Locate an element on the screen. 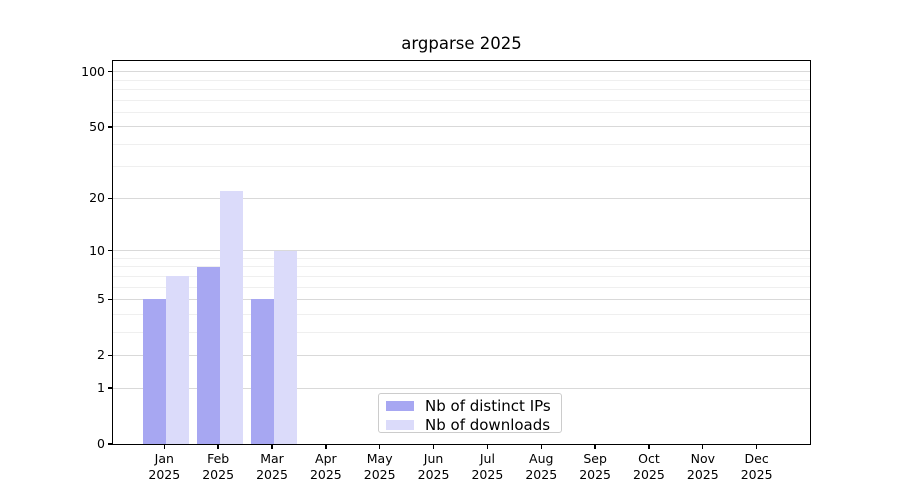 The width and height of the screenshot is (900, 500). y-tick-label: 1 is located at coordinates (101, 388).